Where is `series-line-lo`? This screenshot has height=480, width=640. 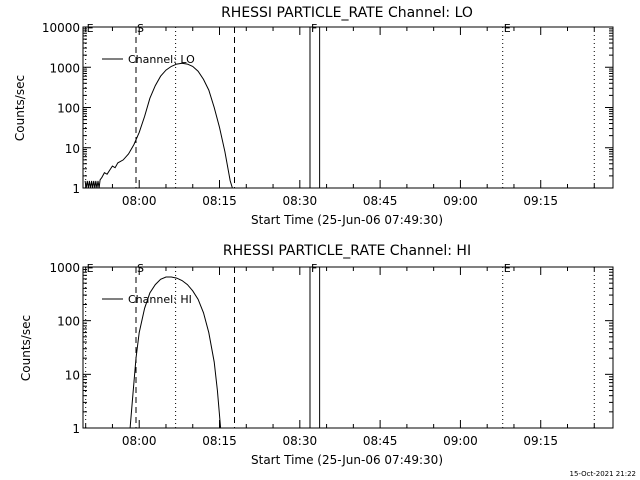
series-line-lo is located at coordinates (158, 125).